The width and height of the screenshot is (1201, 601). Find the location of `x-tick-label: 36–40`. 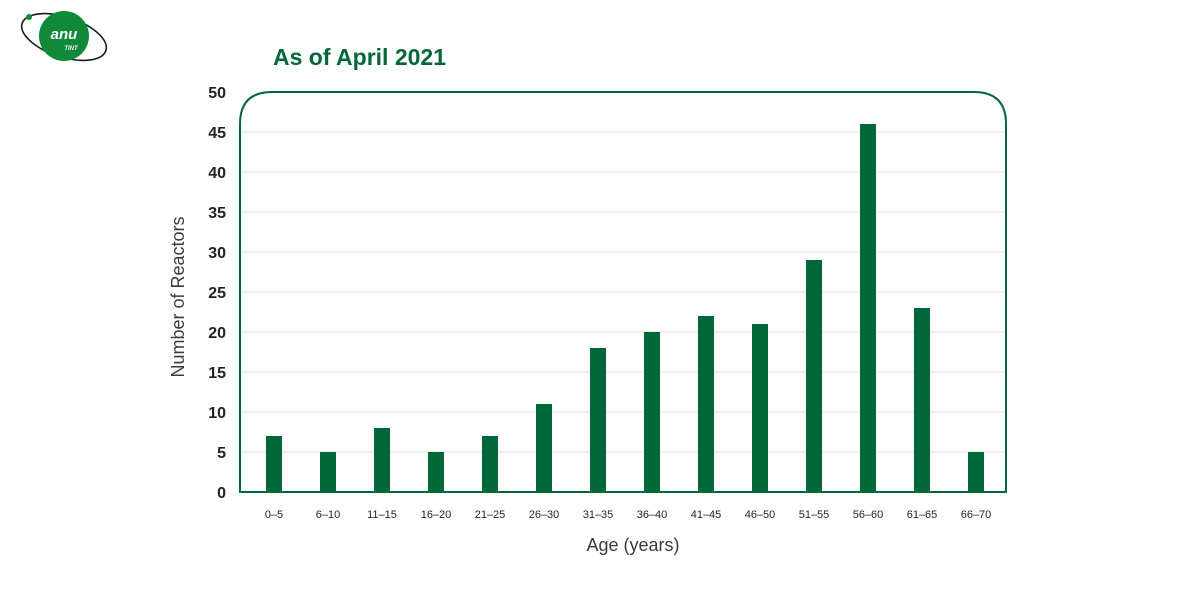

x-tick-label: 36–40 is located at coordinates (652, 515).